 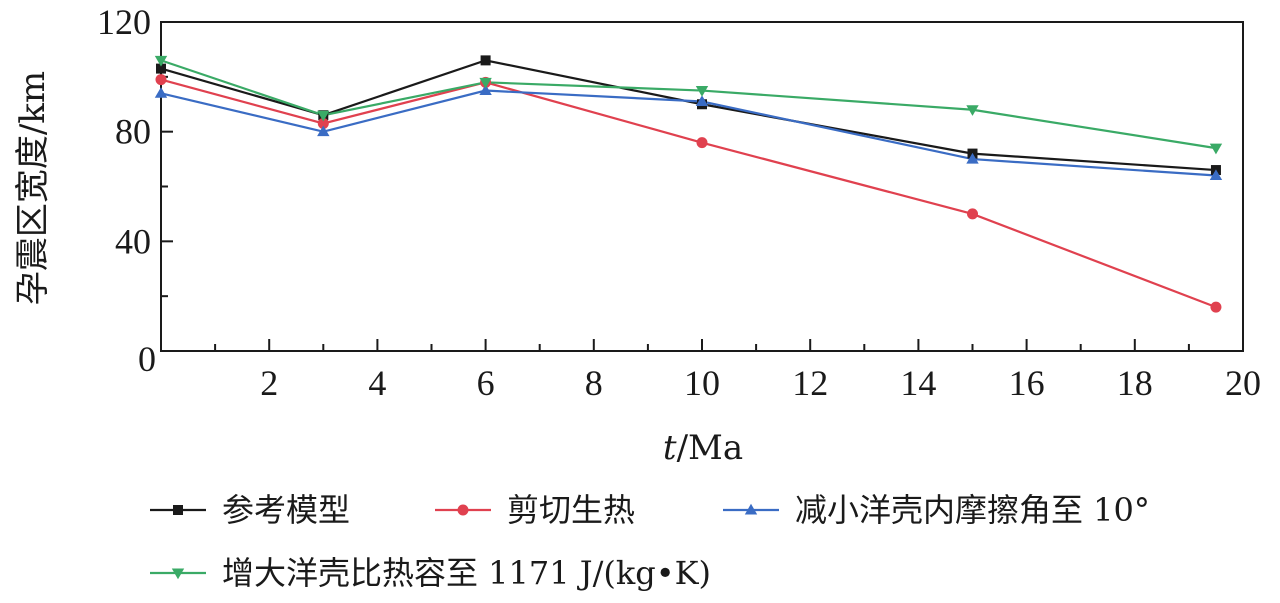 I want to click on x-tick-label: 2, so click(x=269, y=383).